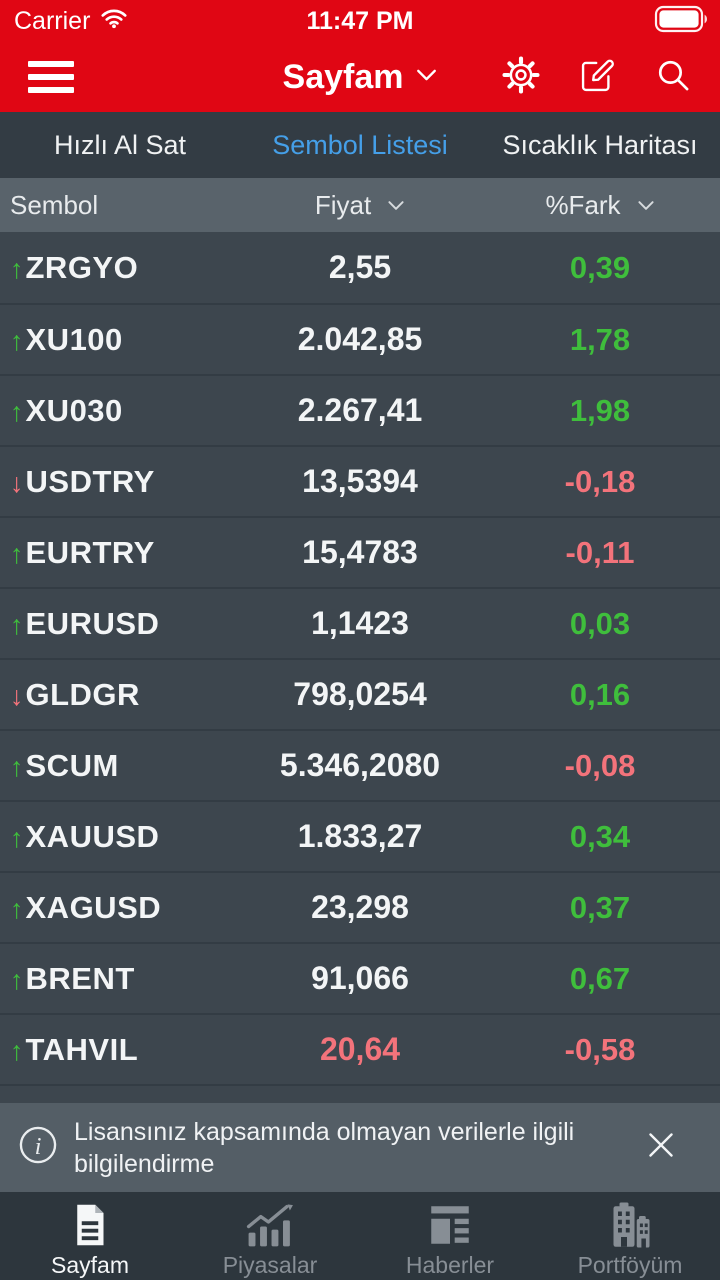 The height and width of the screenshot is (1280, 720). Describe the element at coordinates (114, 21) in the screenshot. I see `wifi-icon` at that location.